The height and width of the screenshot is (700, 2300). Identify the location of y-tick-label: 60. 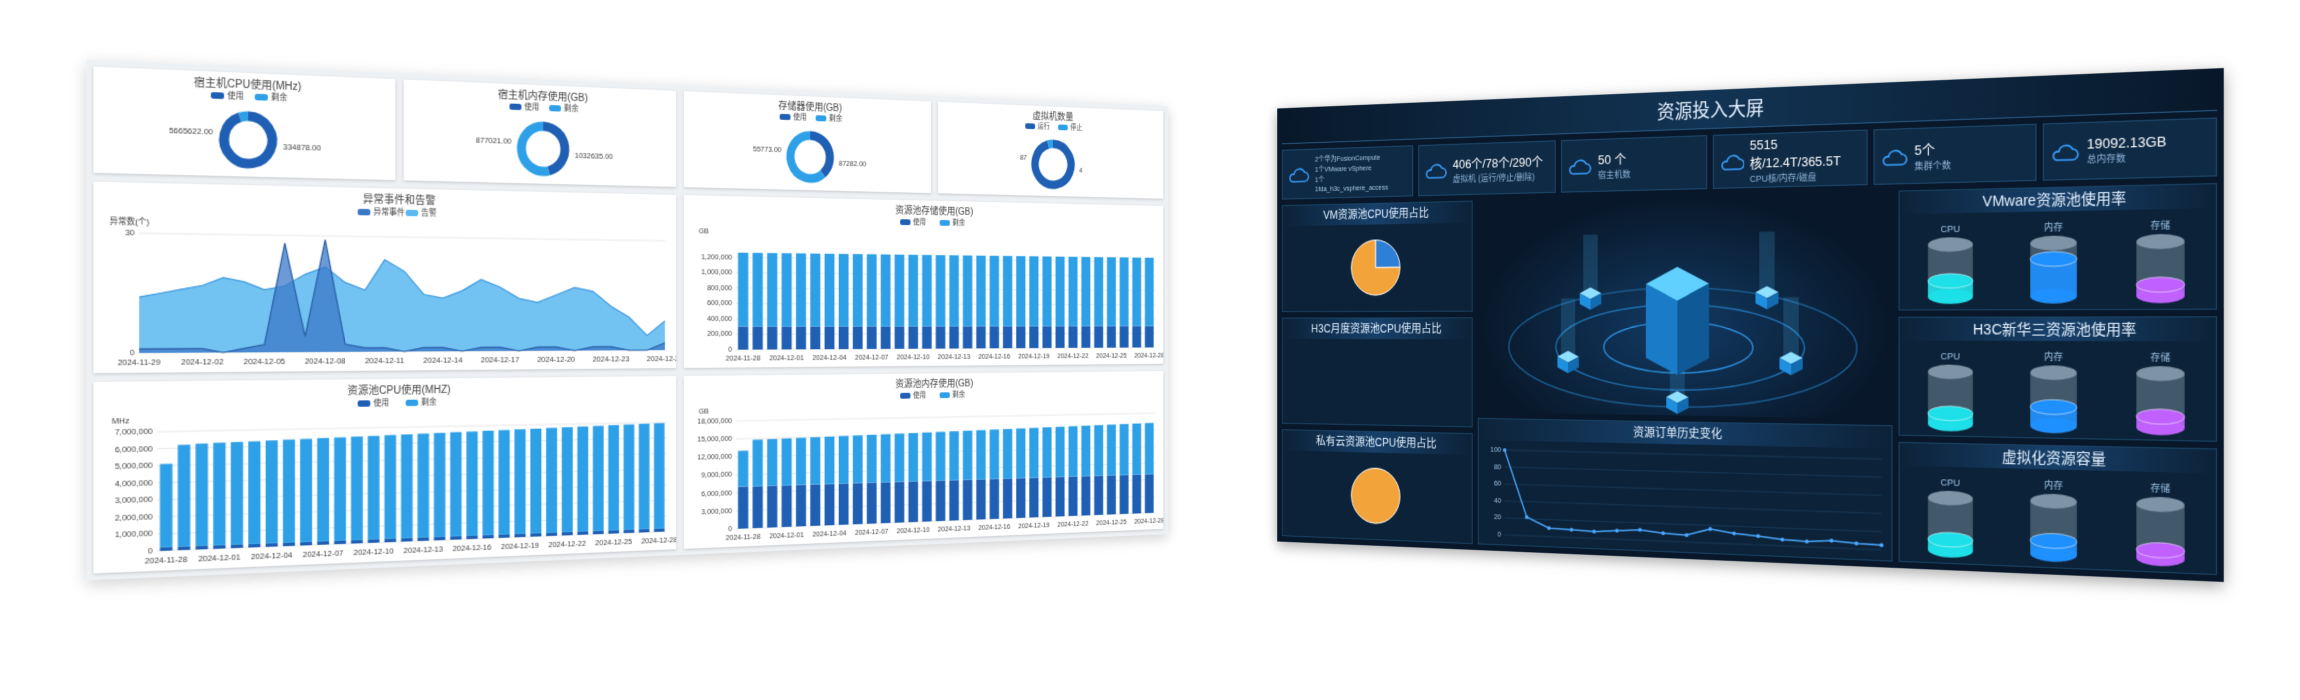
(1497, 483).